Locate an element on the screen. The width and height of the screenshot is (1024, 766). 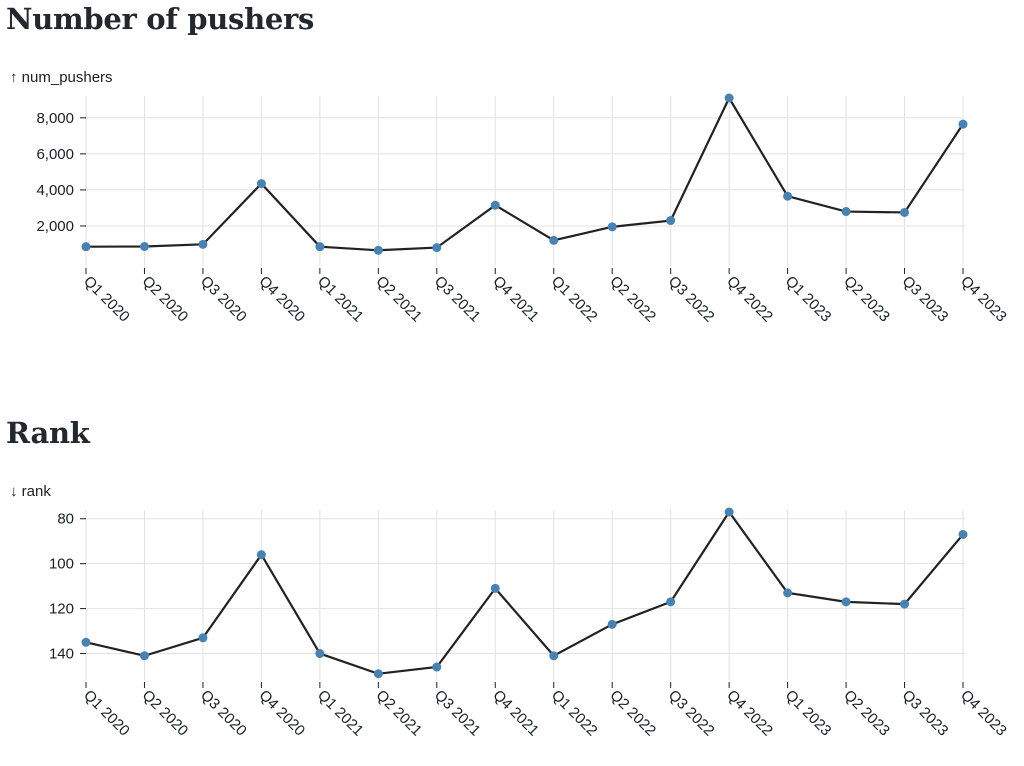
y-tick-label: 6,000 is located at coordinates (55, 154).